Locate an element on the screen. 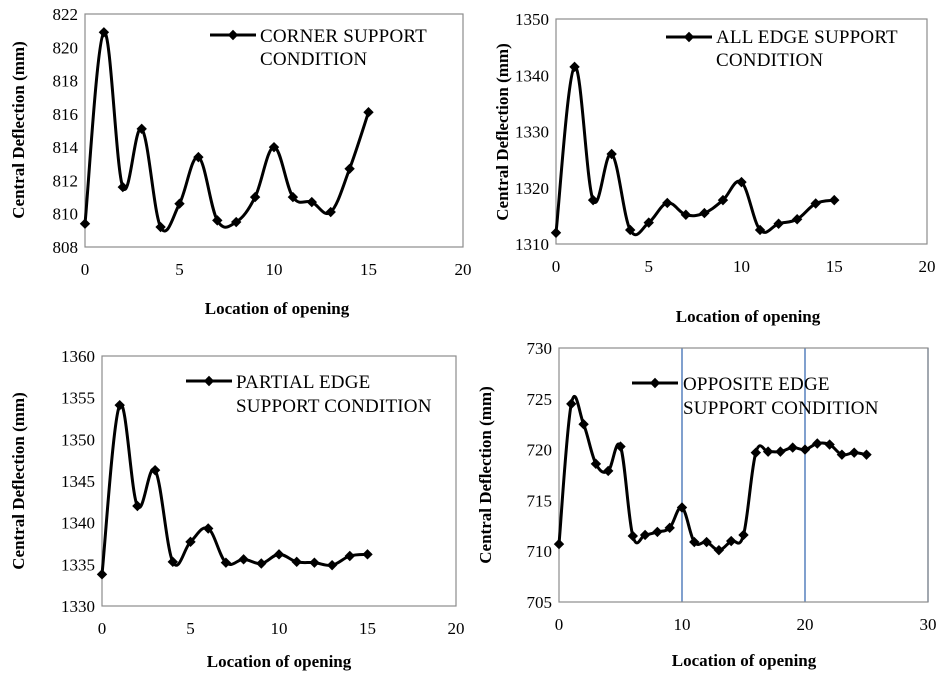 The image size is (942, 675). y-tick-label: 816 is located at coordinates (66, 114).